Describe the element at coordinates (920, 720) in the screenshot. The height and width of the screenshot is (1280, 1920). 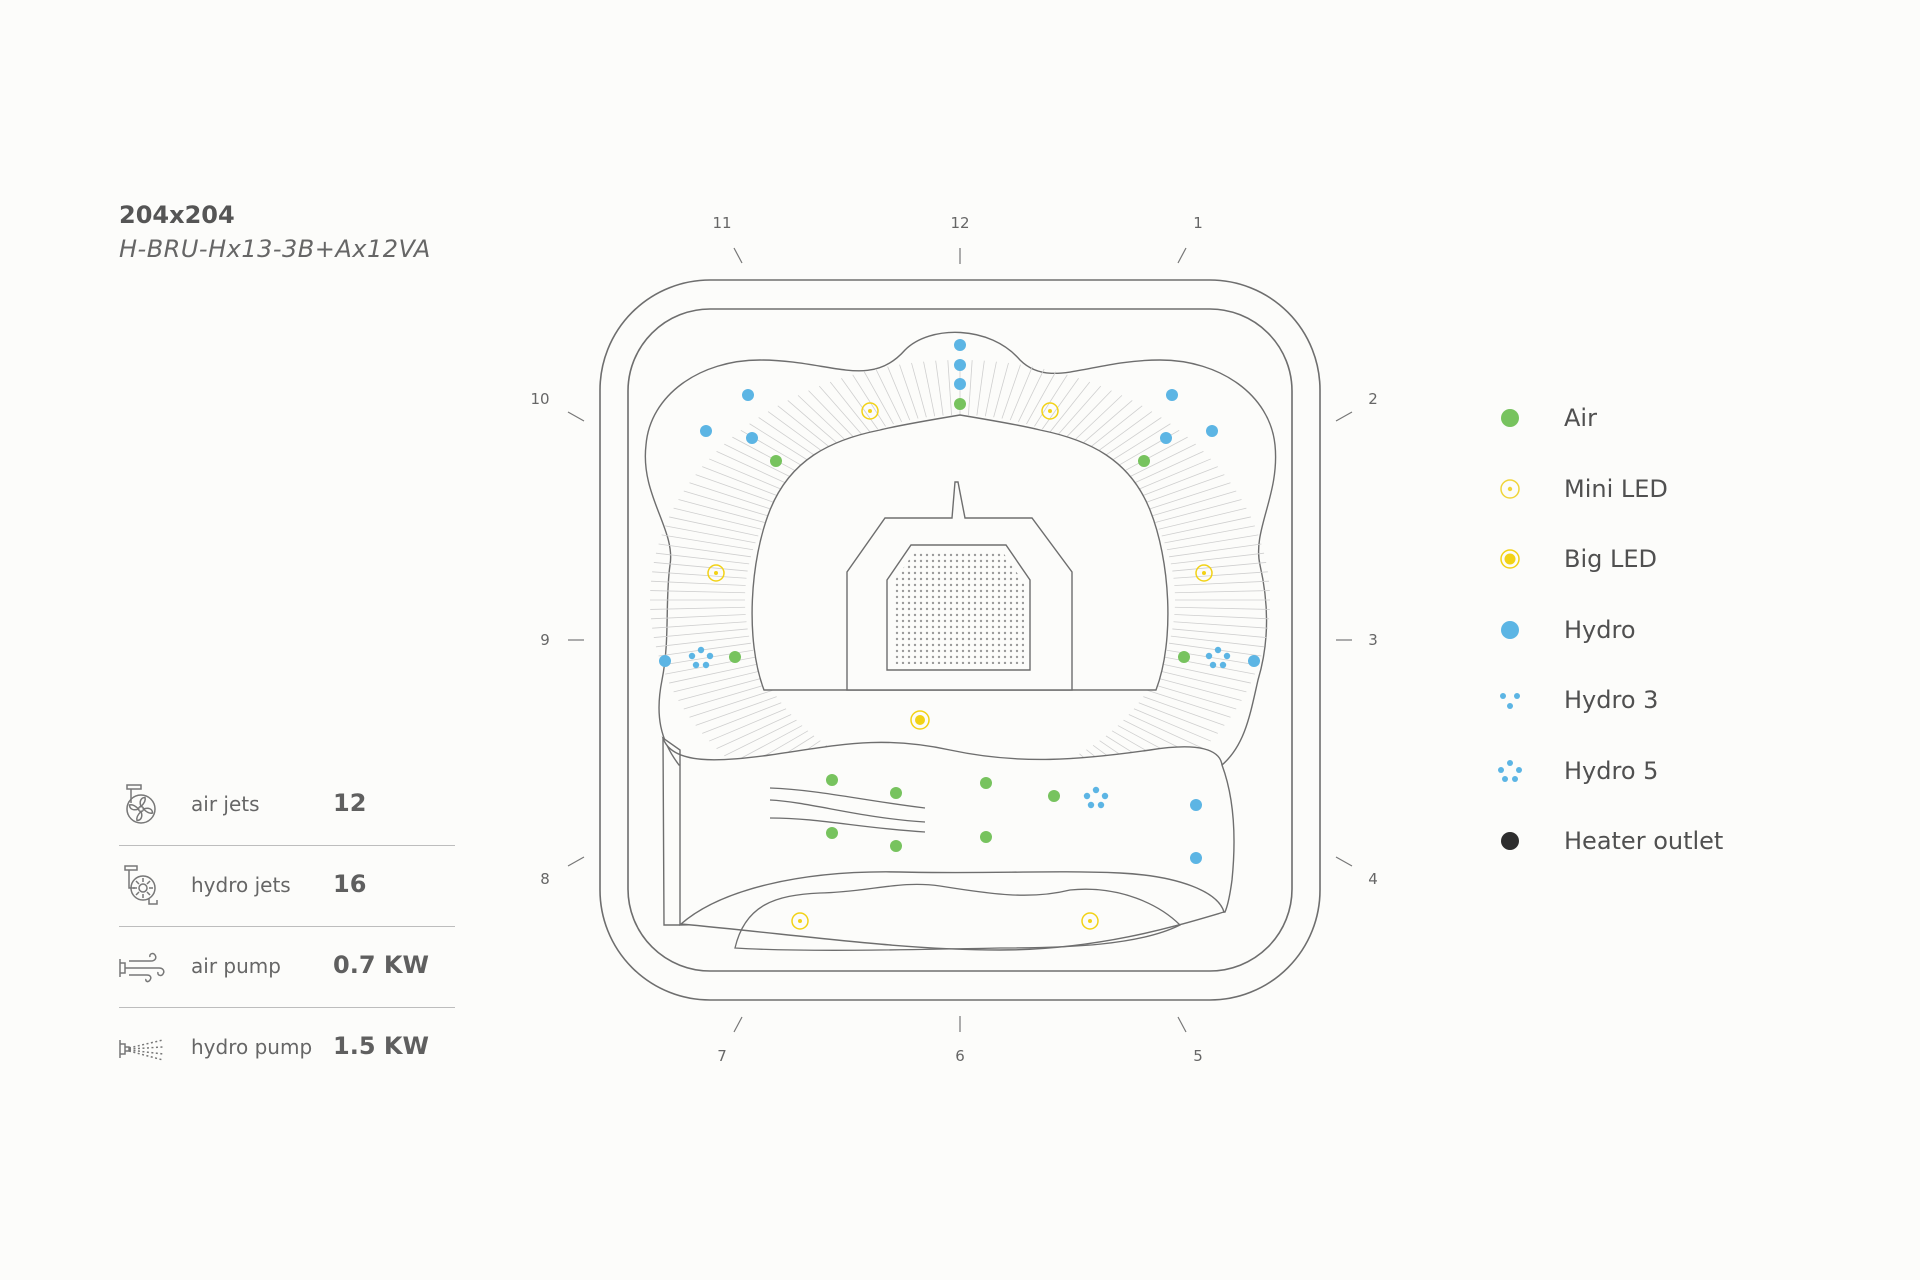
I see `big-led-dot` at that location.